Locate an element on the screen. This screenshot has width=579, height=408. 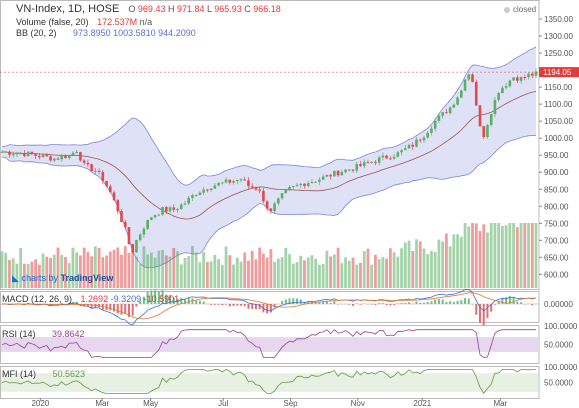
macd-value-2: -9.3209 is located at coordinates (126, 299).